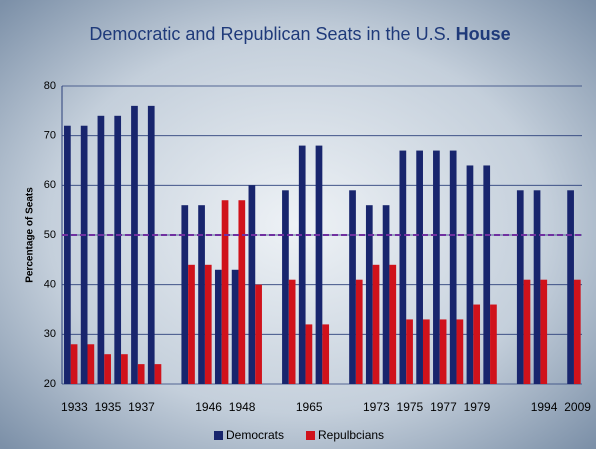 The image size is (596, 449). I want to click on x-tick-label: 1973, so click(376, 407).